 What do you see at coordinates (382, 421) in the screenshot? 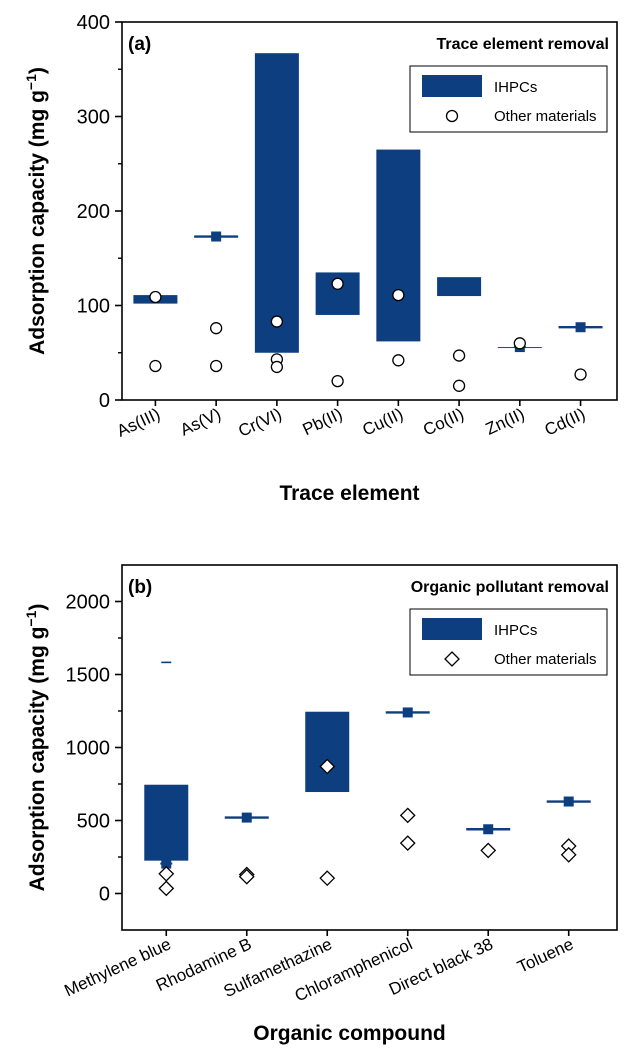
I see `x-tick-label: Cu(II)` at bounding box center [382, 421].